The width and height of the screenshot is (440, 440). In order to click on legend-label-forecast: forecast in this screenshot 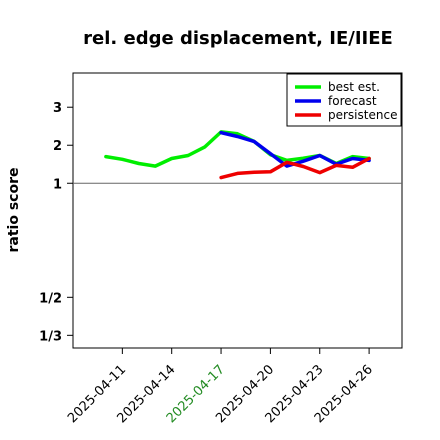, I will do `click(352, 101)`.